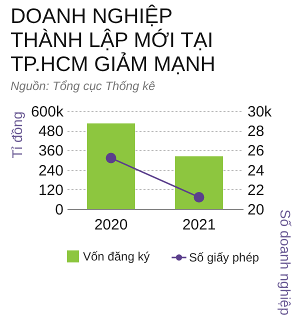 The image size is (300, 319). Describe the element at coordinates (51, 171) in the screenshot. I see `y-tick-label: 240` at that location.